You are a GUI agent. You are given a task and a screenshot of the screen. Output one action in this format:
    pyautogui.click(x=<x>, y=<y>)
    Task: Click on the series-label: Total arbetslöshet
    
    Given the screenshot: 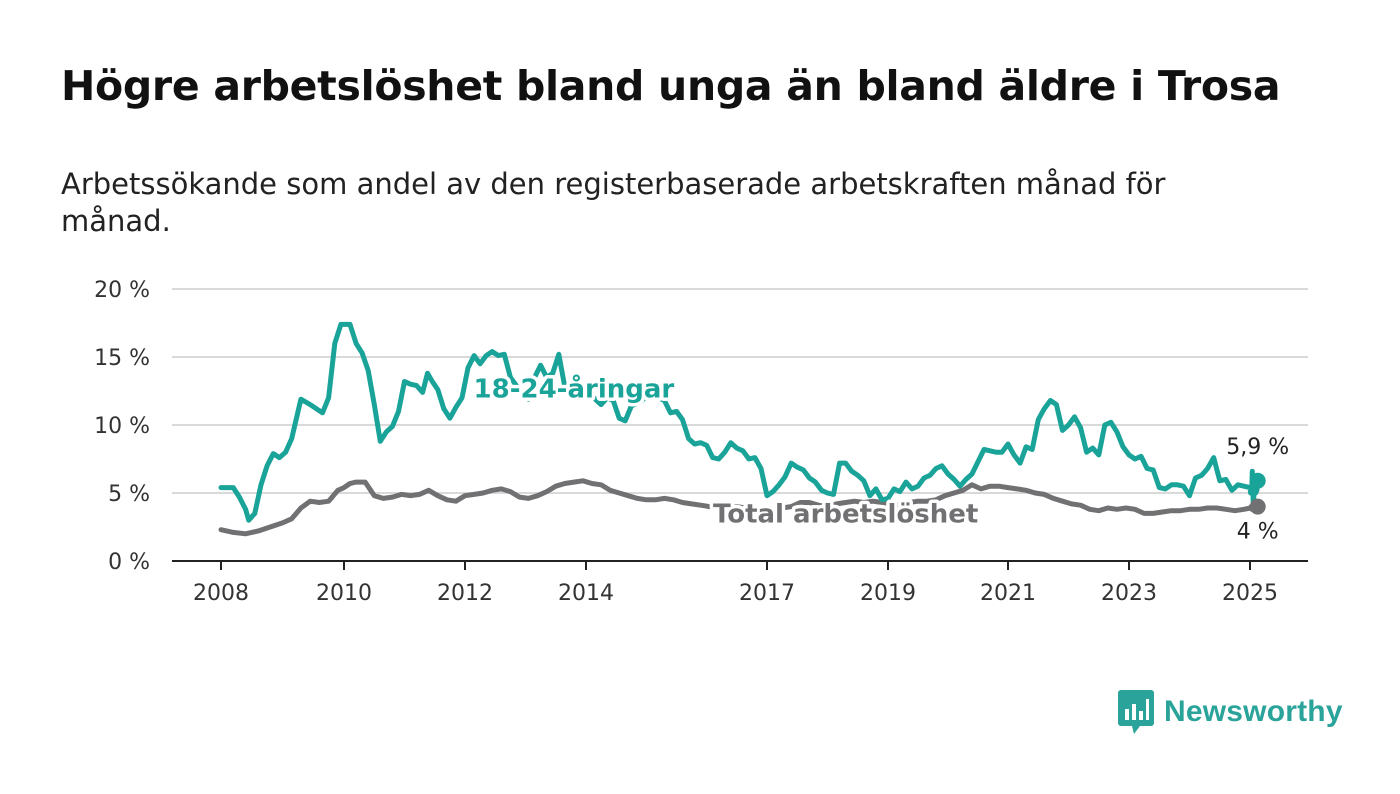 What is the action you would take?
    pyautogui.click(x=845, y=514)
    